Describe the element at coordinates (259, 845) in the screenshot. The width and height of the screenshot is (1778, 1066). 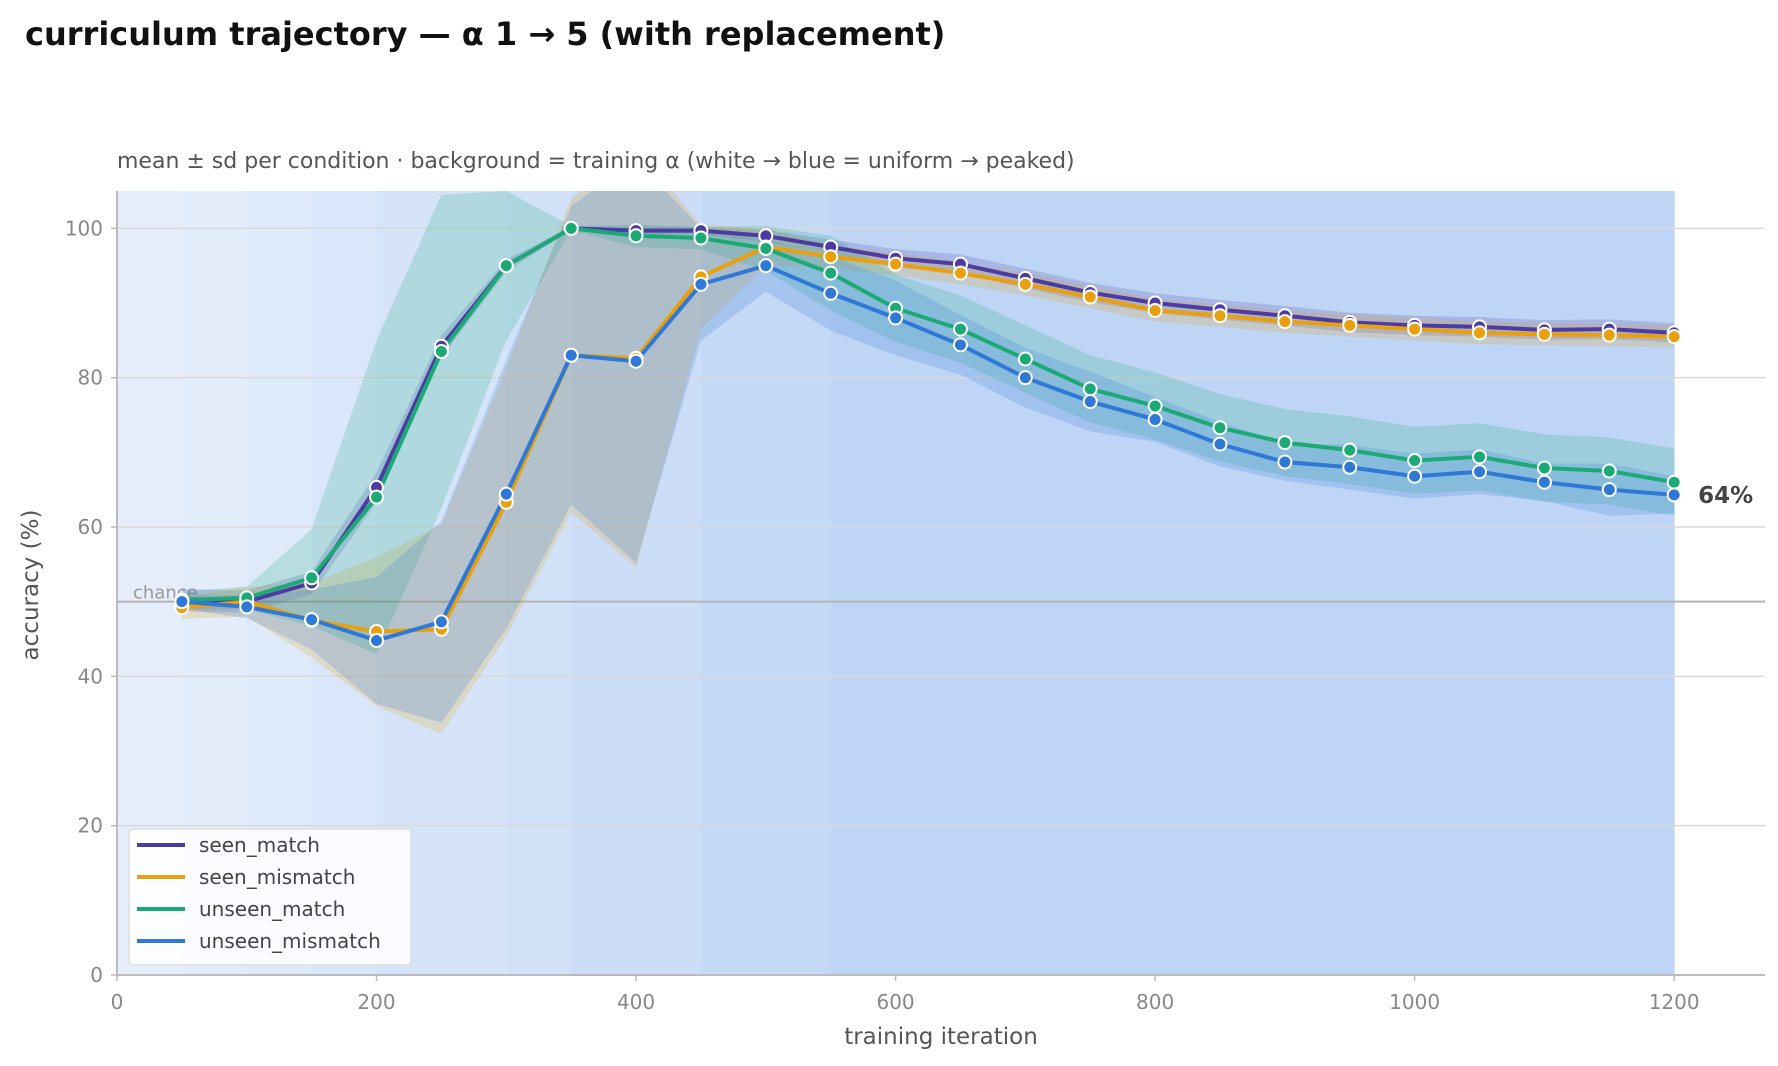
I see `legend-label-seen-match: seen_match` at that location.